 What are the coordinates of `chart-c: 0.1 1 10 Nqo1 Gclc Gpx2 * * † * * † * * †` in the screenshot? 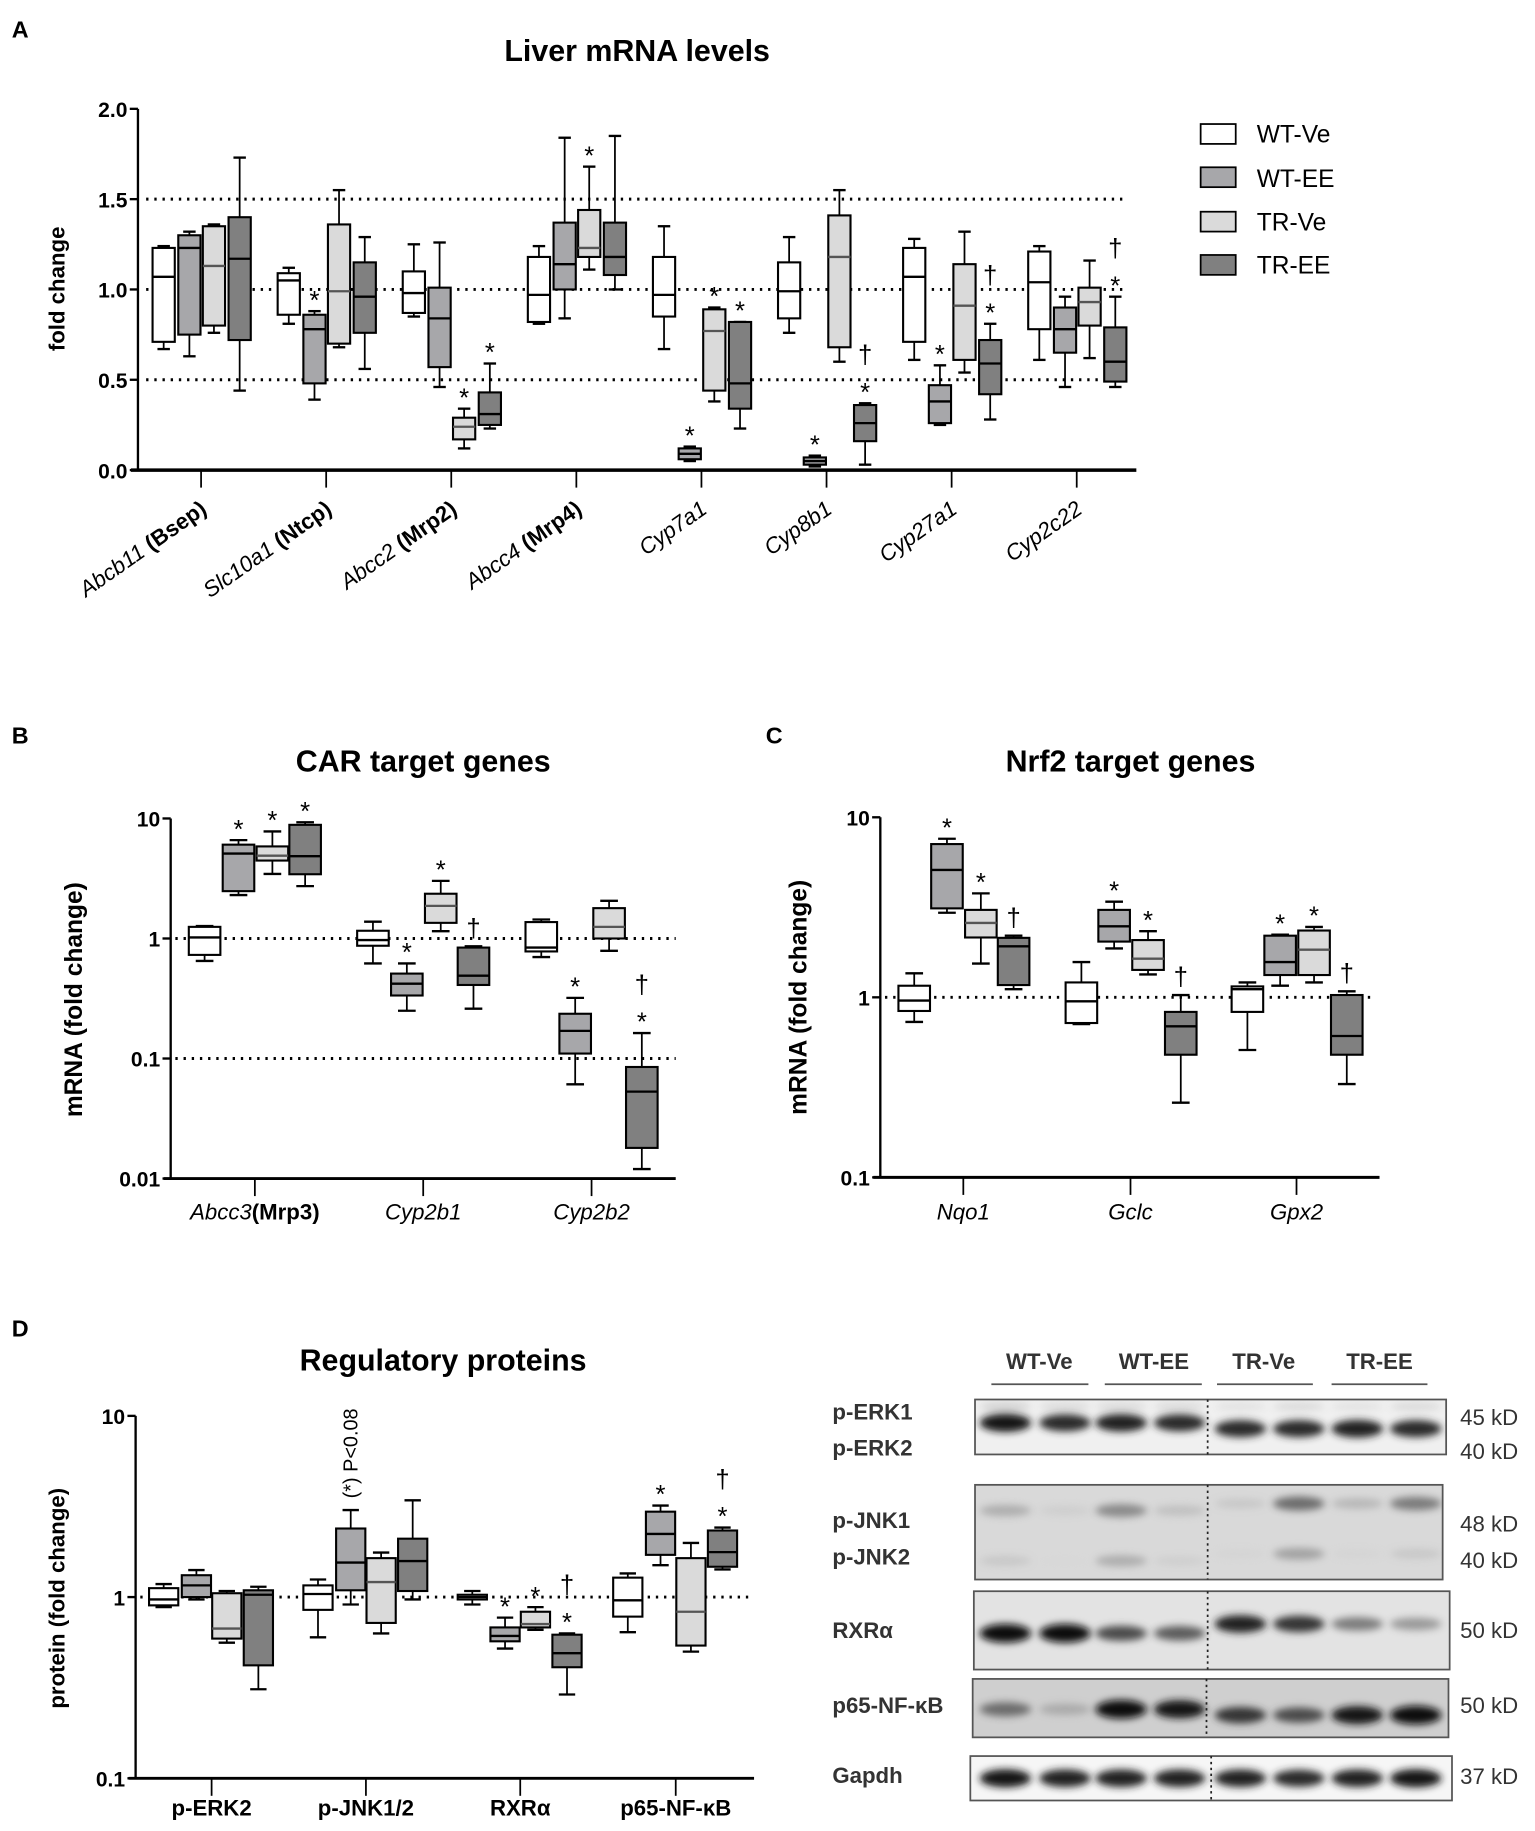 It's located at (1110, 1015).